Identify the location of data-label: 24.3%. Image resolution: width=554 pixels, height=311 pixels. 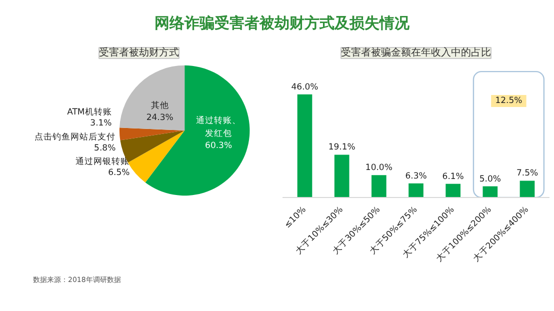
(160, 117).